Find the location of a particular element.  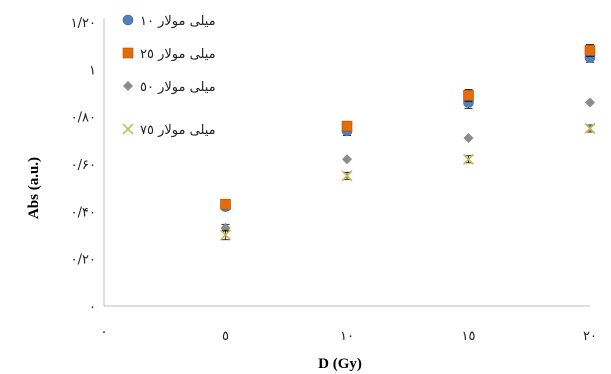

x-tick-label: ١٥ is located at coordinates (469, 336).